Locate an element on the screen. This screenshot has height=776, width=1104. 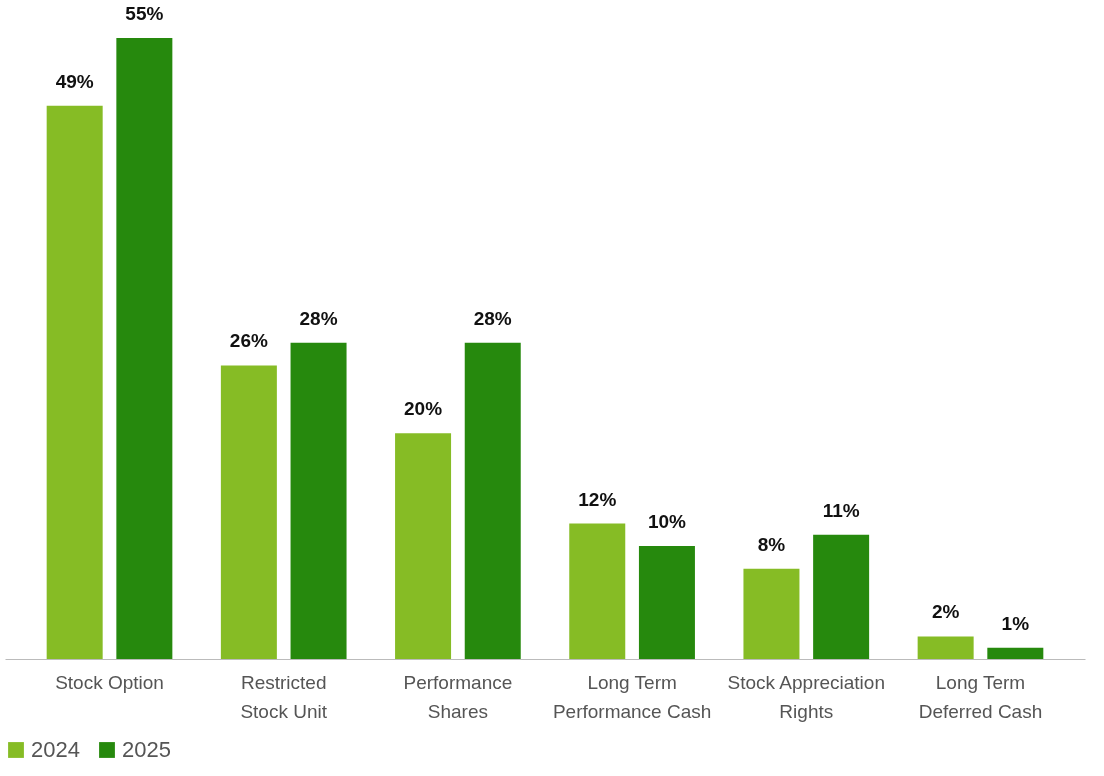
legend-label: 2024 is located at coordinates (55, 749).